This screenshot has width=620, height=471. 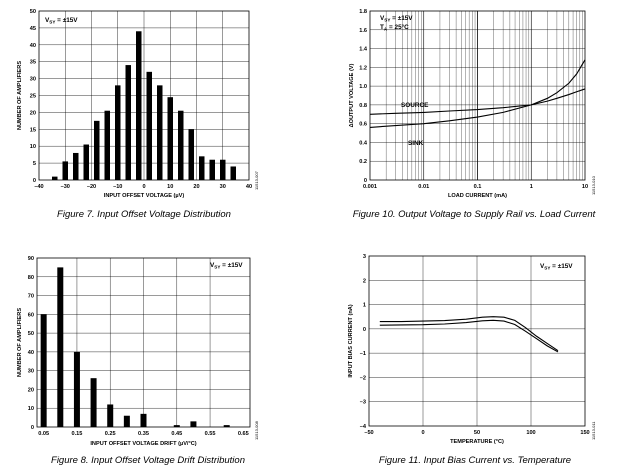 What do you see at coordinates (363, 354) in the screenshot?
I see `y-tick-label: –1` at bounding box center [363, 354].